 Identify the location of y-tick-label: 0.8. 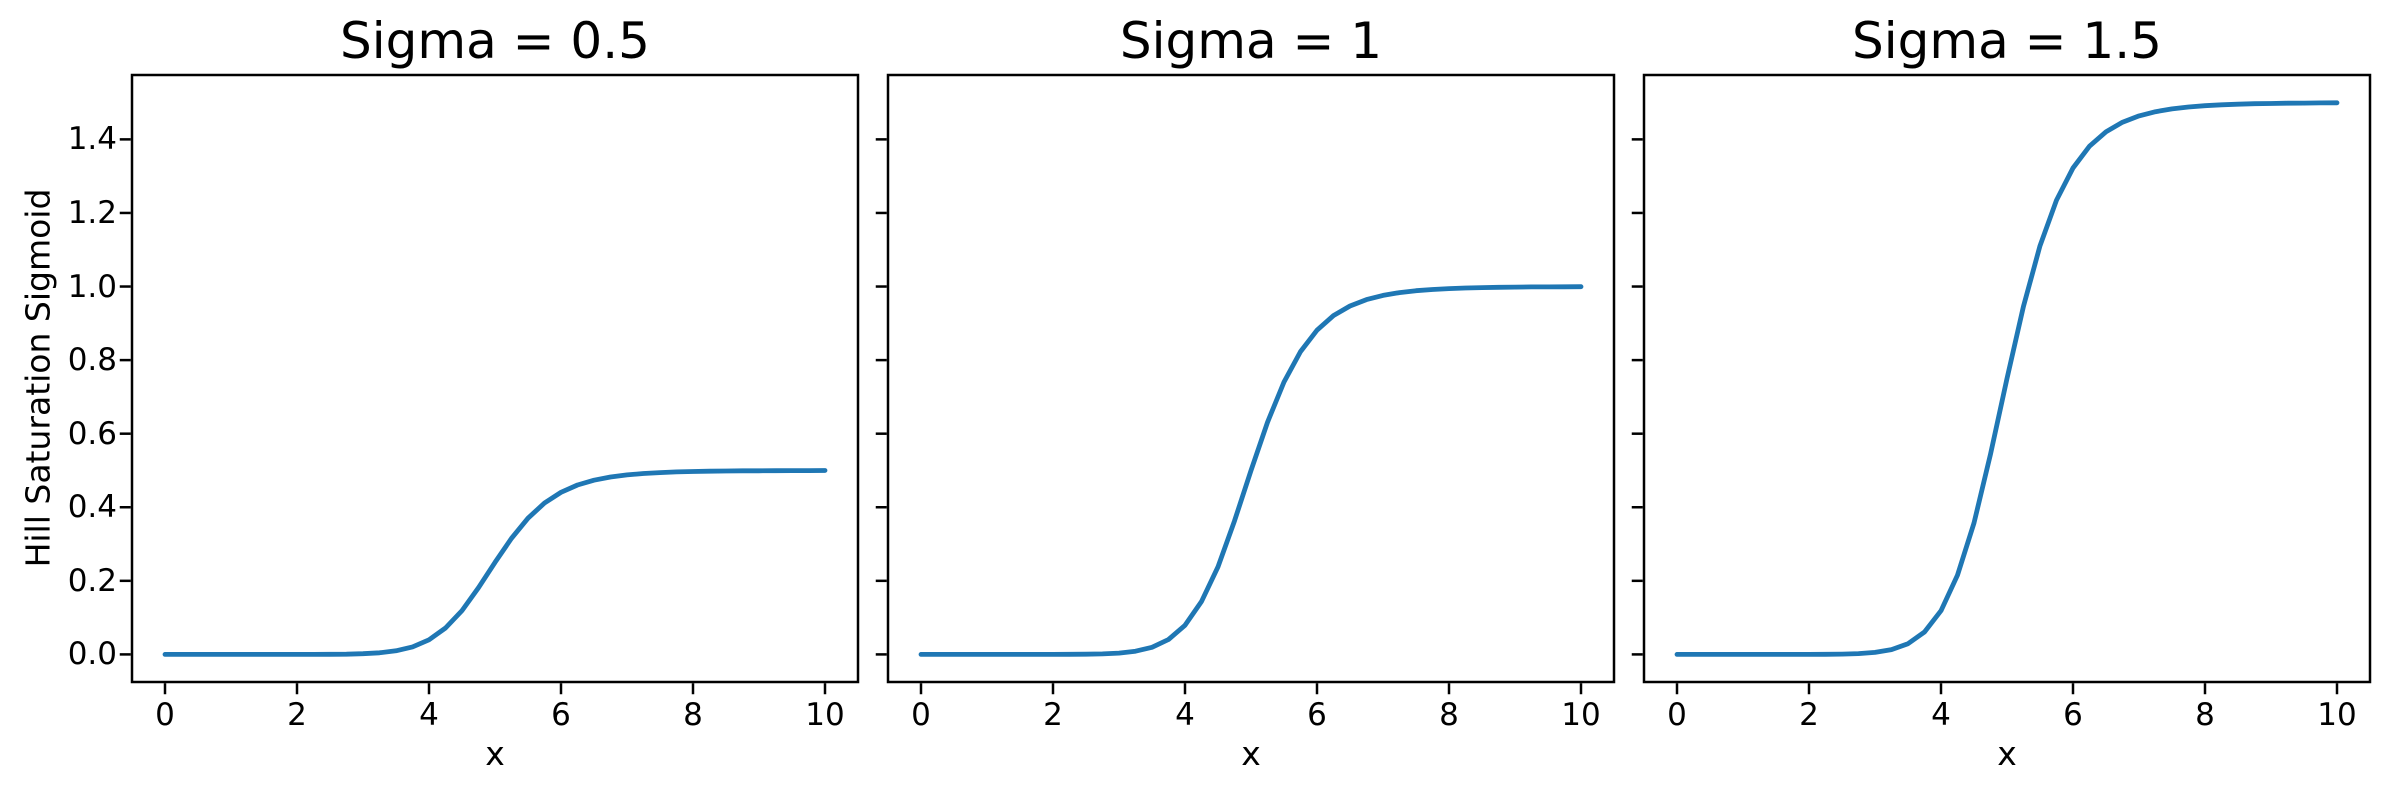
(92, 360).